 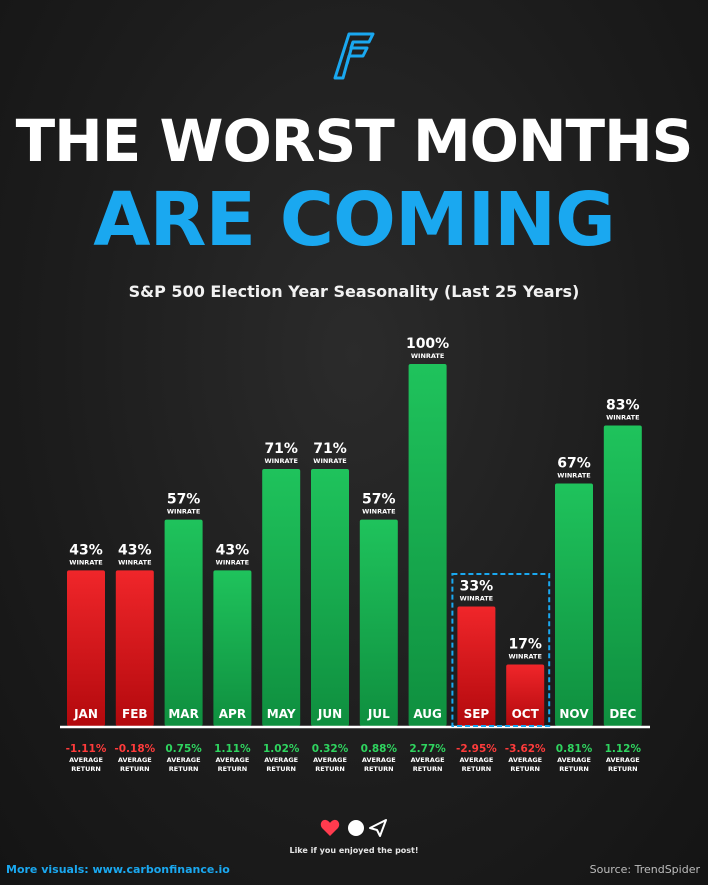 I want to click on website-link: More visuals: www.carbonfinance.io, so click(x=118, y=869).